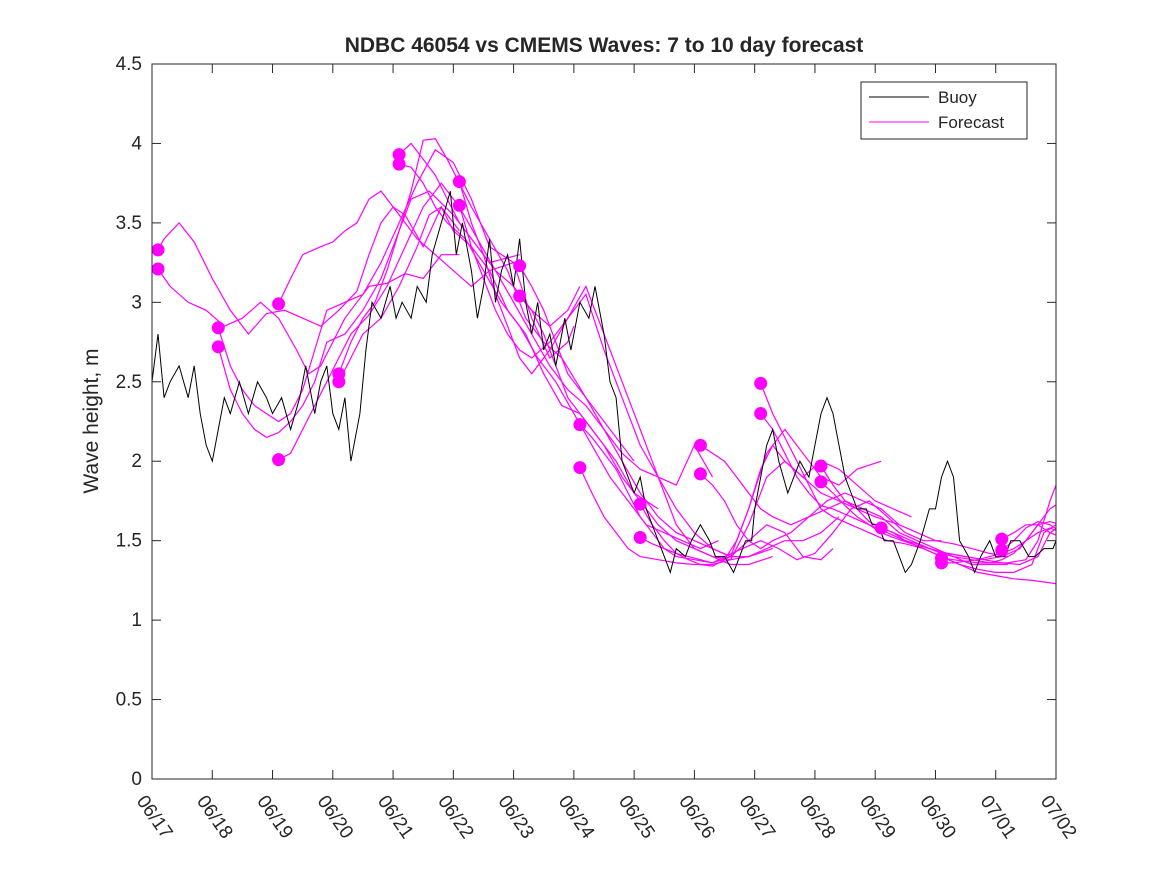 The width and height of the screenshot is (1167, 875). Describe the element at coordinates (136, 461) in the screenshot. I see `y-tick-label: 2` at that location.